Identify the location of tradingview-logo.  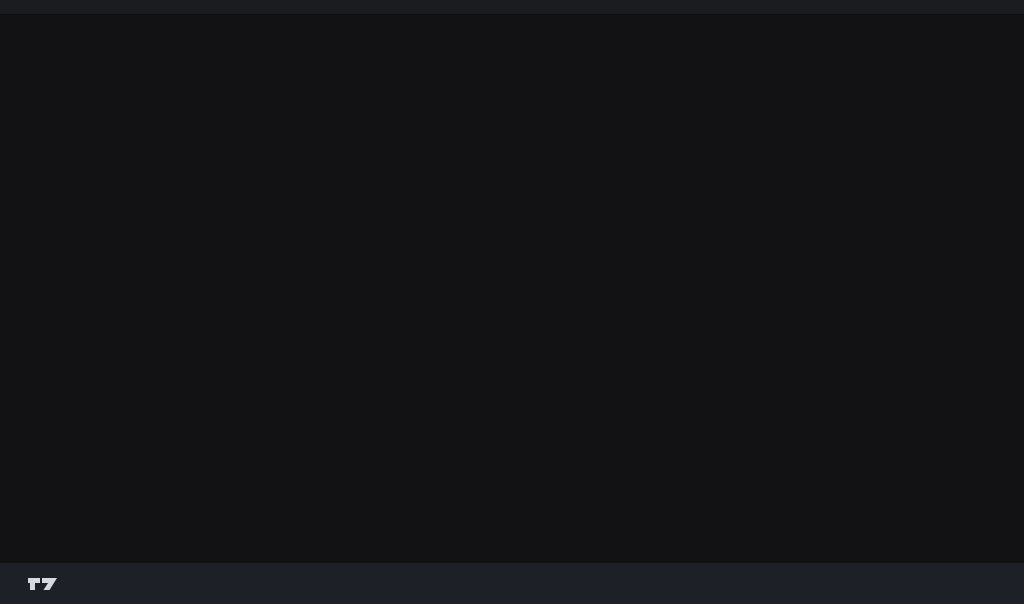
(49, 584).